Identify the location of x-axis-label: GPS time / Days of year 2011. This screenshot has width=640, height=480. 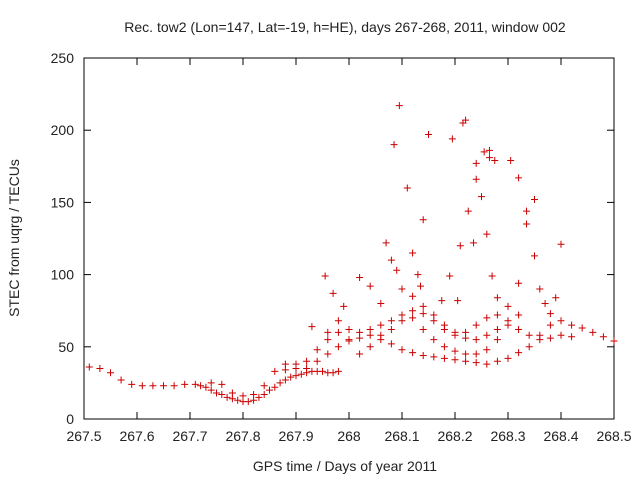
(345, 466).